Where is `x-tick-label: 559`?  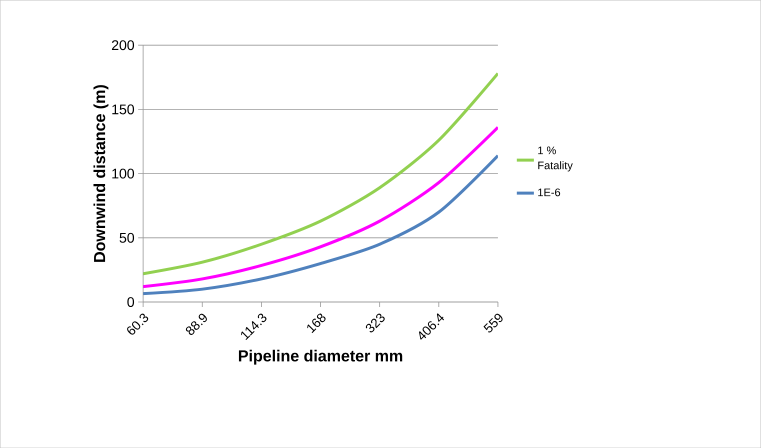 x-tick-label: 559 is located at coordinates (493, 323).